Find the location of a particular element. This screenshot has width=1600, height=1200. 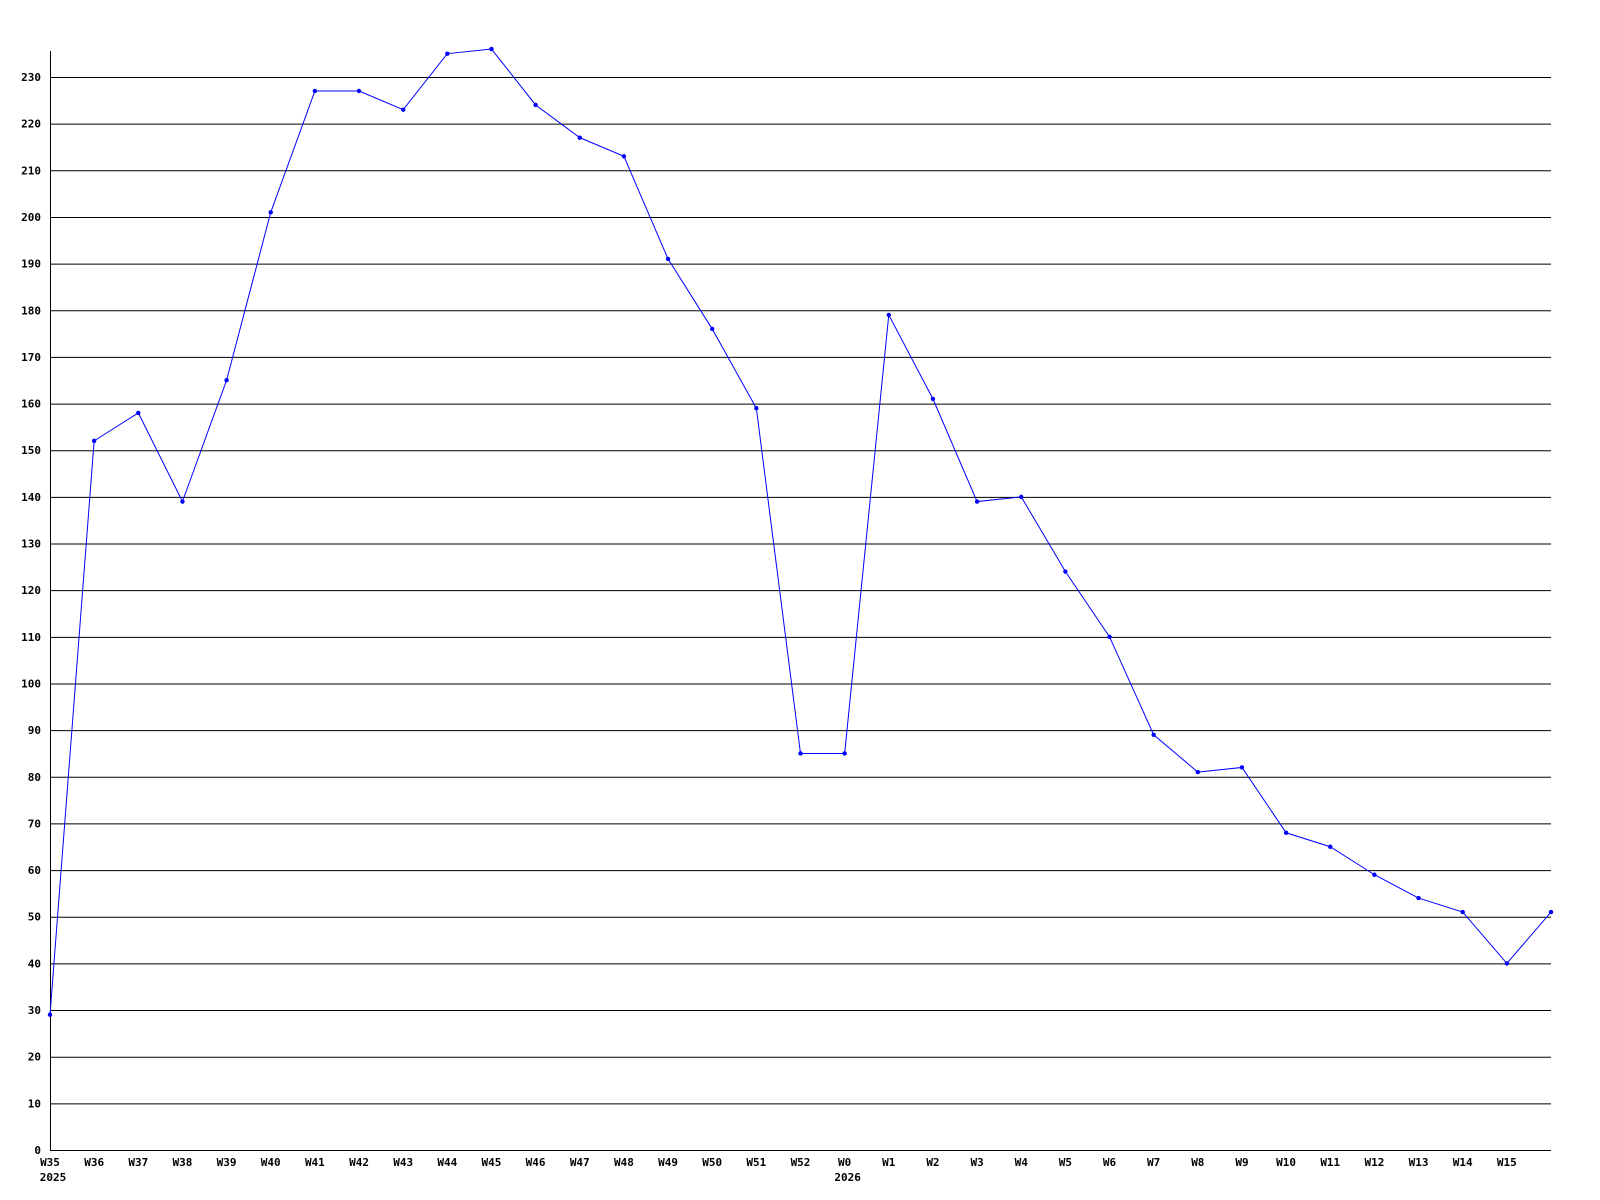

x-tick-label: W1 is located at coordinates (889, 1162).